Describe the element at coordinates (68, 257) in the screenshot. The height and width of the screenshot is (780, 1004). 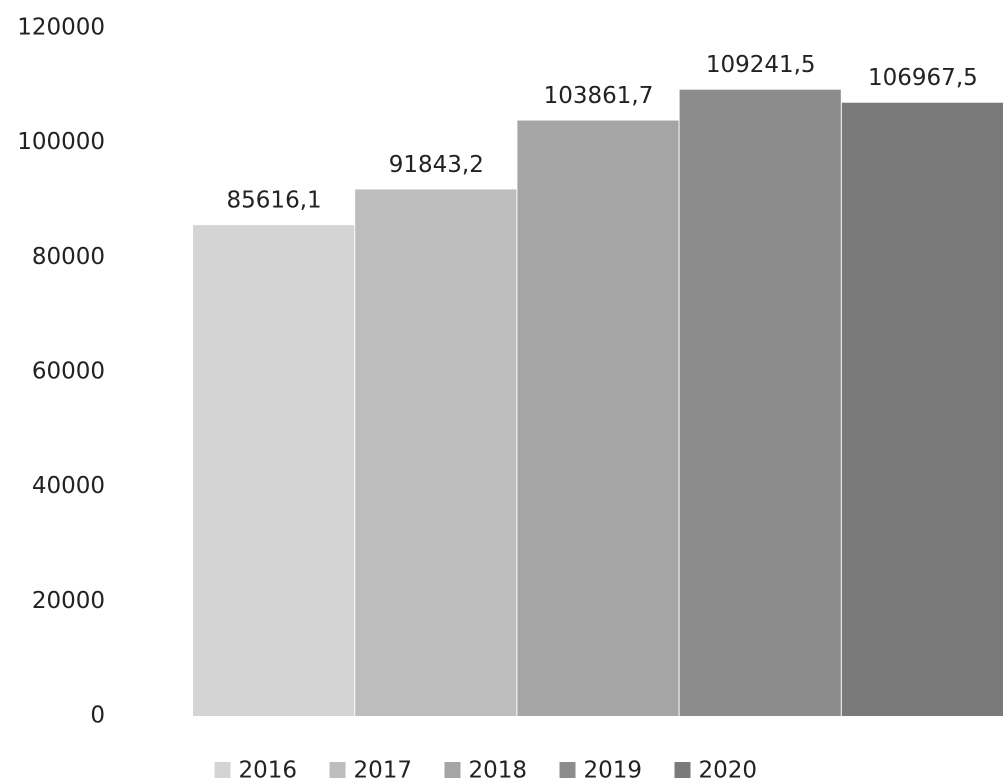
I see `y-tick-label: 80000` at that location.